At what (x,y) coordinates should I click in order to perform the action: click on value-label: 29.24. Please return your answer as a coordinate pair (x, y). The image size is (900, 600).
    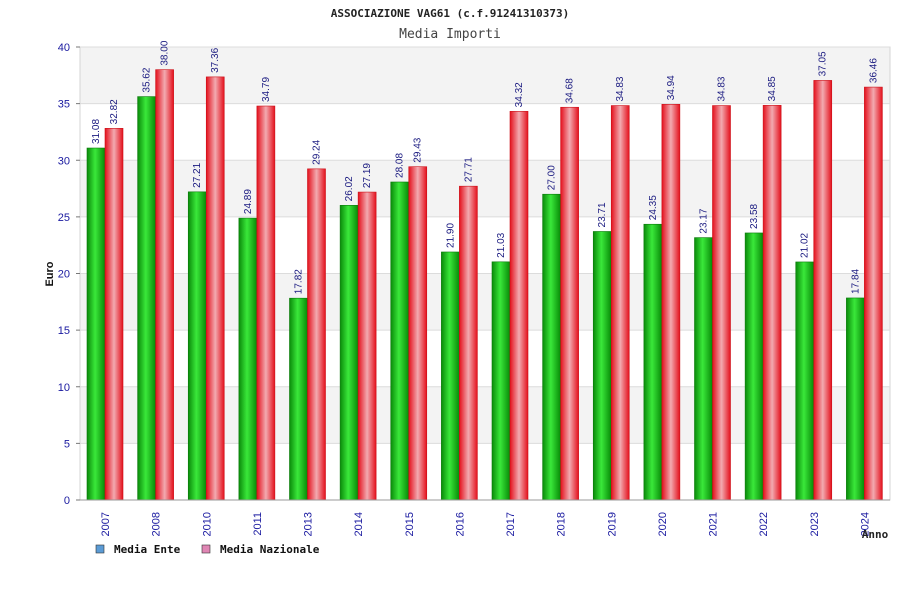
    Looking at the image, I should click on (317, 151).